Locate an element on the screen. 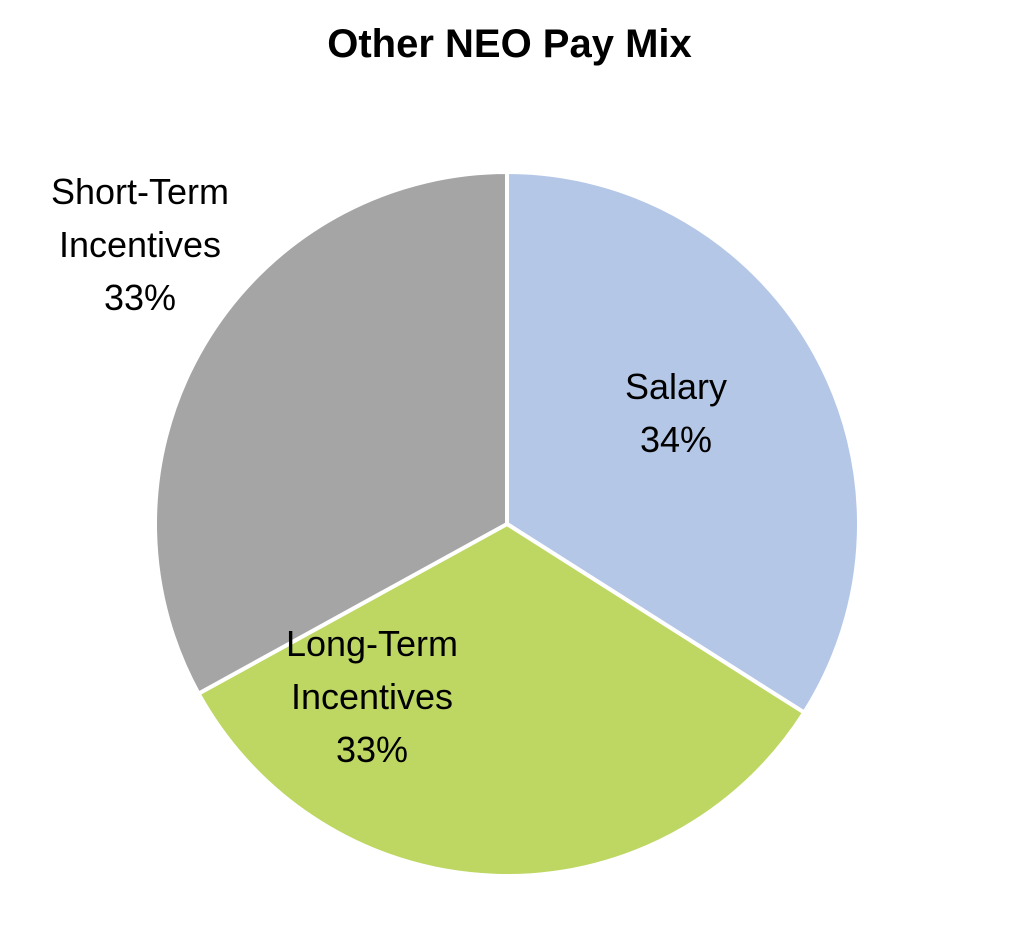 The height and width of the screenshot is (944, 1019). data-label: Long-Term Incentives 33% is located at coordinates (372, 696).